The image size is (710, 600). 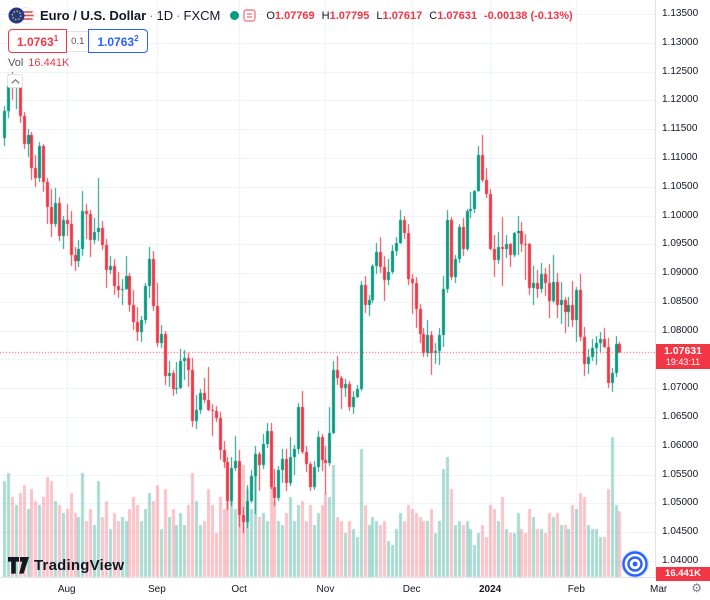 What do you see at coordinates (235, 15) in the screenshot?
I see `market-status-dot-icon` at bounding box center [235, 15].